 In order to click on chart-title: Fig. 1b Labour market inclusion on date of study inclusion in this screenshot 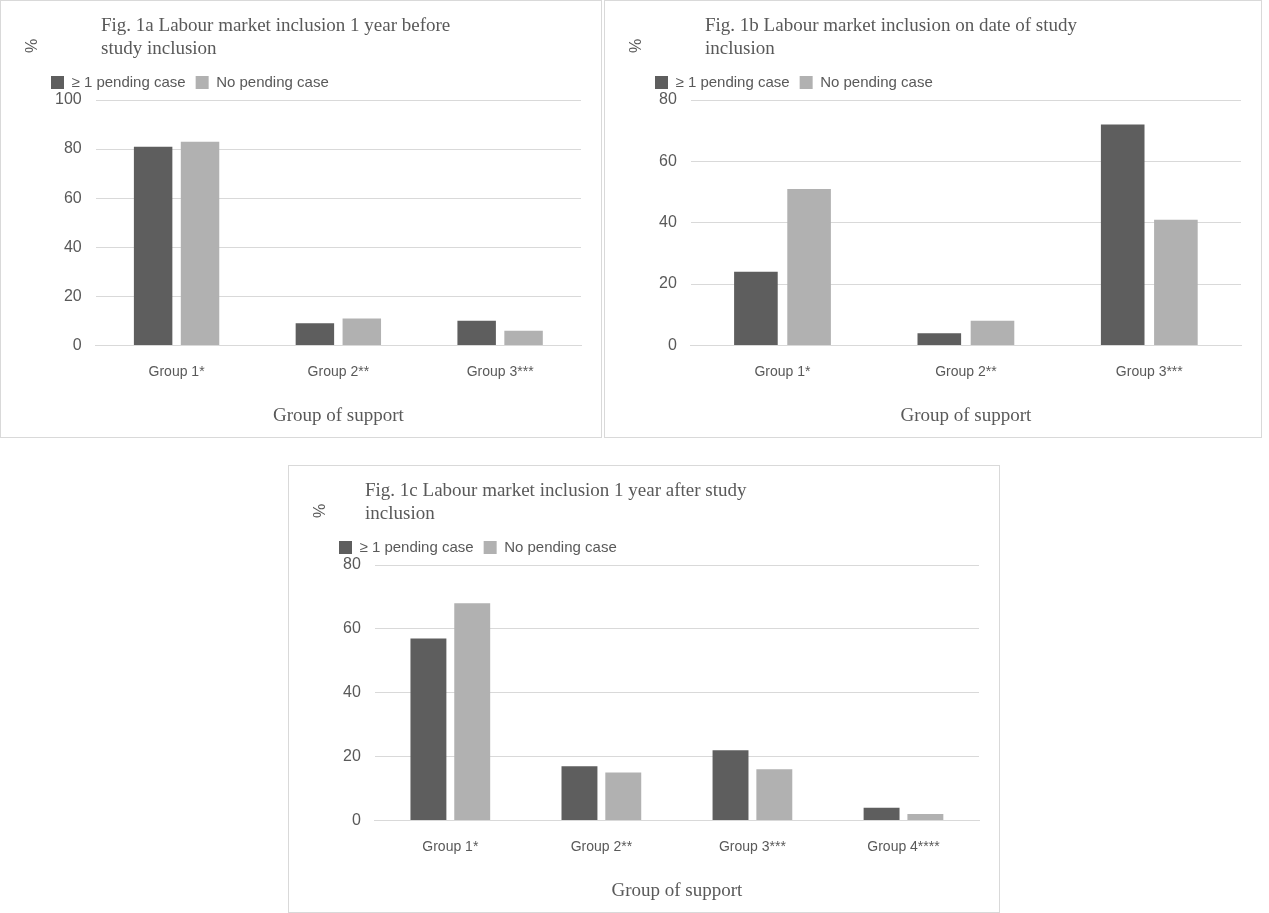, I will do `click(892, 36)`.